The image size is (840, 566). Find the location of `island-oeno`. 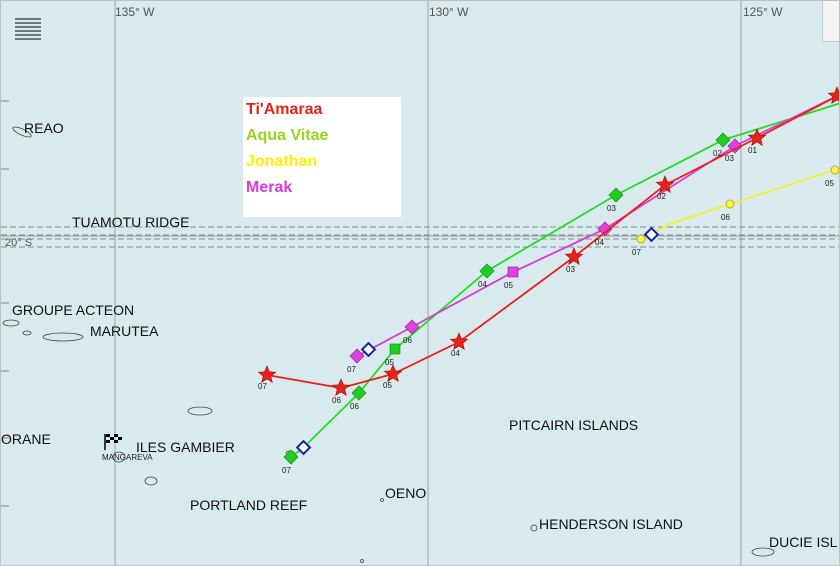

island-oeno is located at coordinates (382, 500).